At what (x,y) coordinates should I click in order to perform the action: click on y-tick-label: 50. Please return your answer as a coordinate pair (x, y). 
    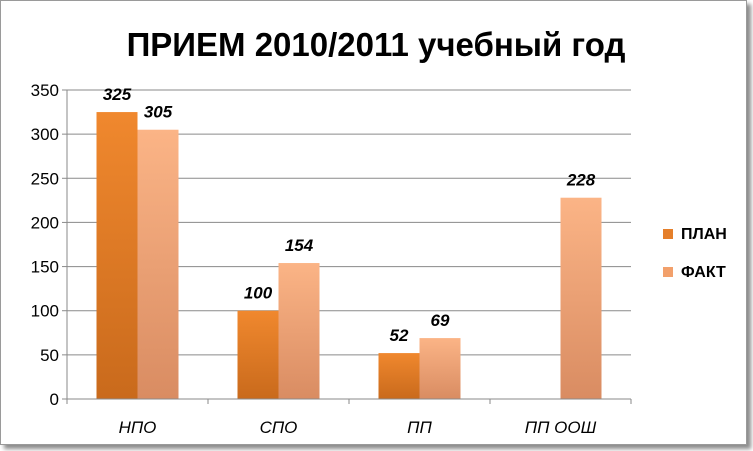
    Looking at the image, I should click on (49, 355).